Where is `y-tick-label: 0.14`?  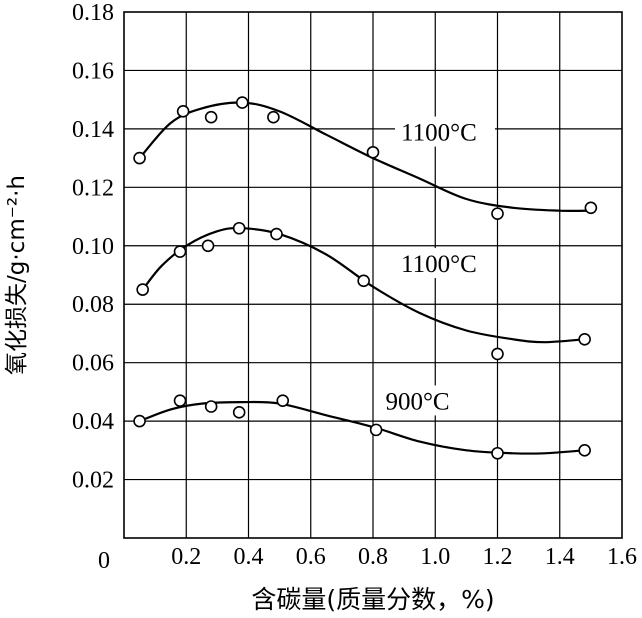
y-tick-label: 0.14 is located at coordinates (93, 130).